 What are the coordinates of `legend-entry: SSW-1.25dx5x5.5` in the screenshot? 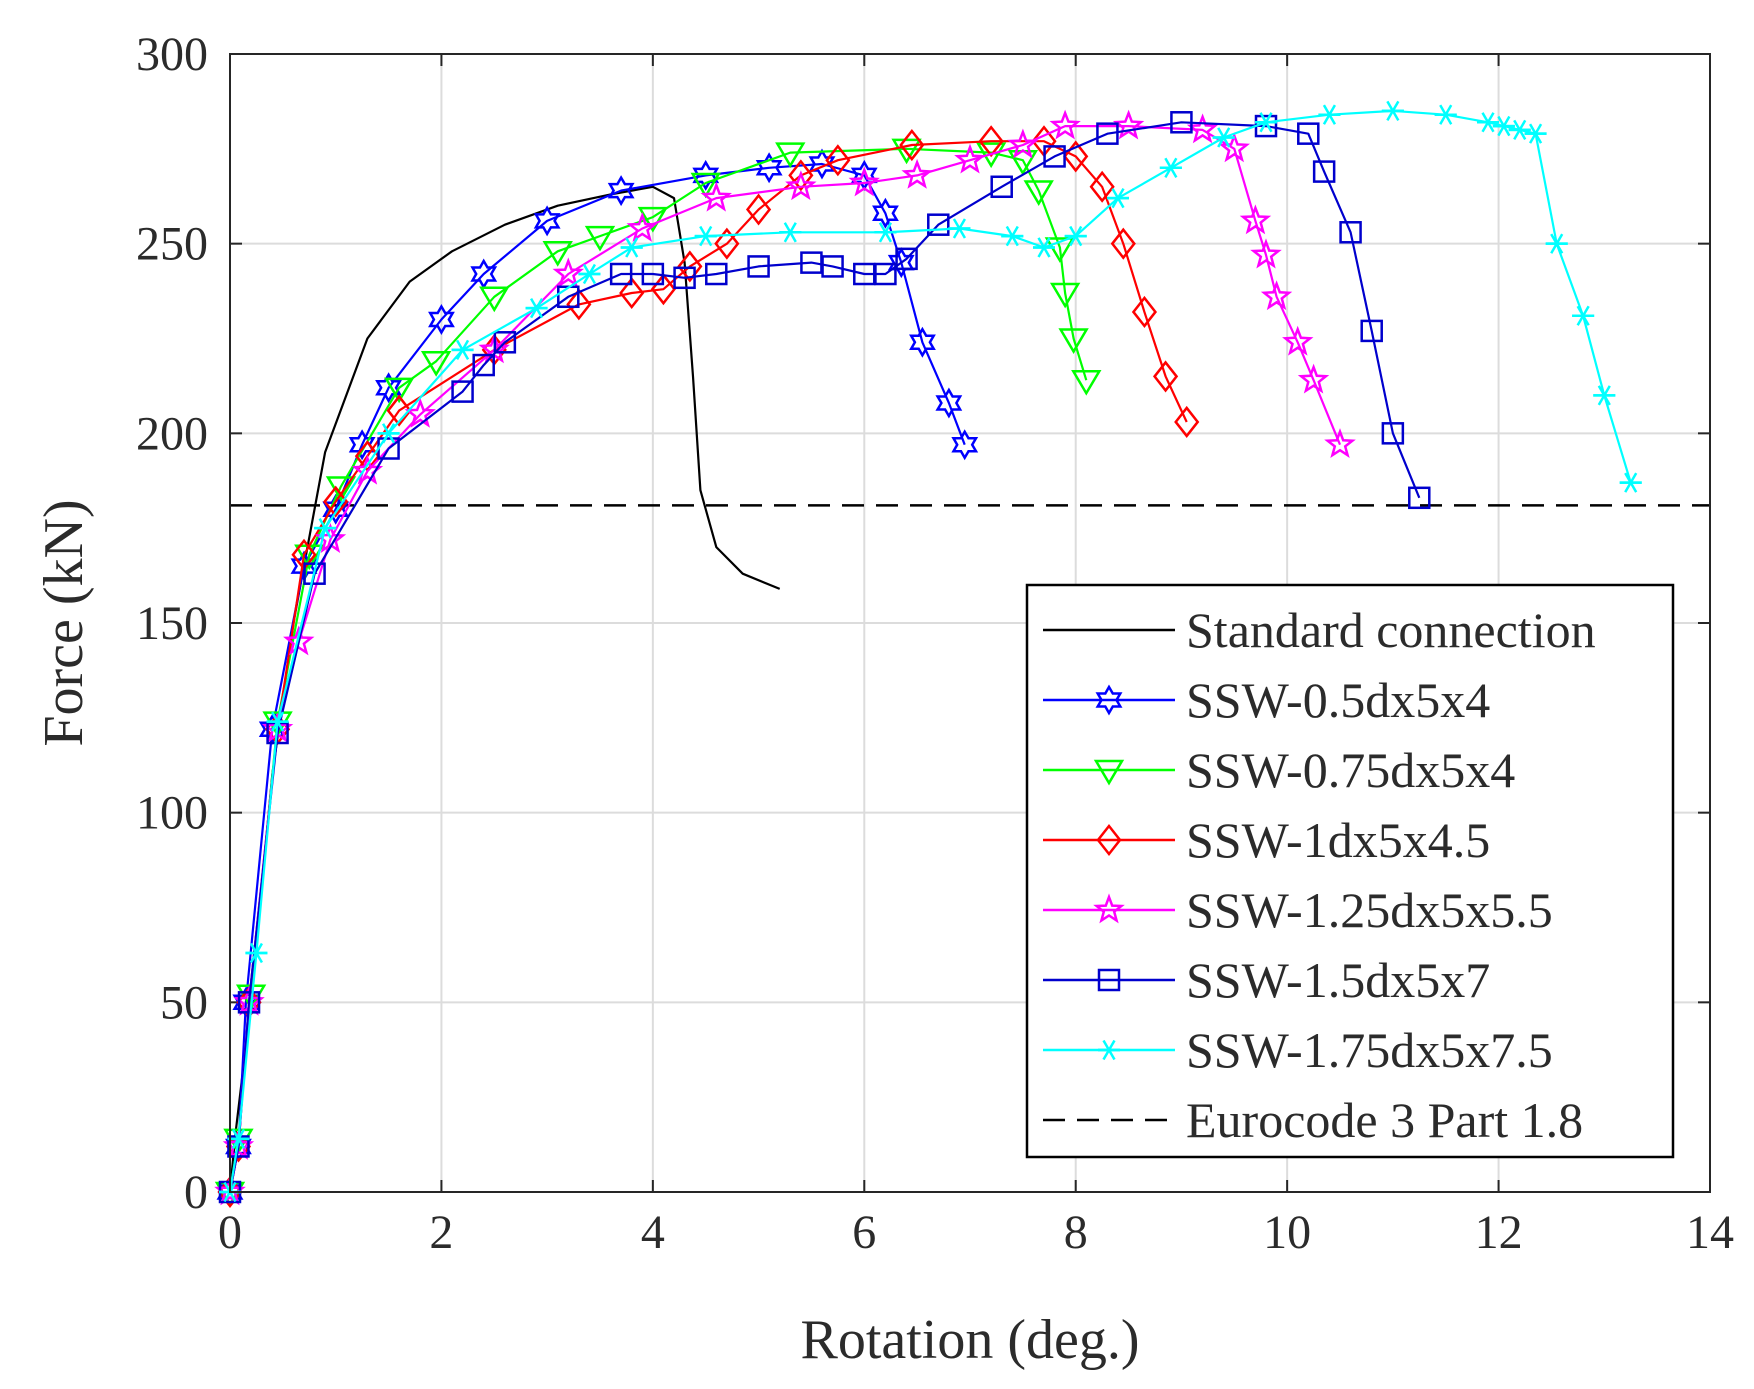 It's located at (1298, 910).